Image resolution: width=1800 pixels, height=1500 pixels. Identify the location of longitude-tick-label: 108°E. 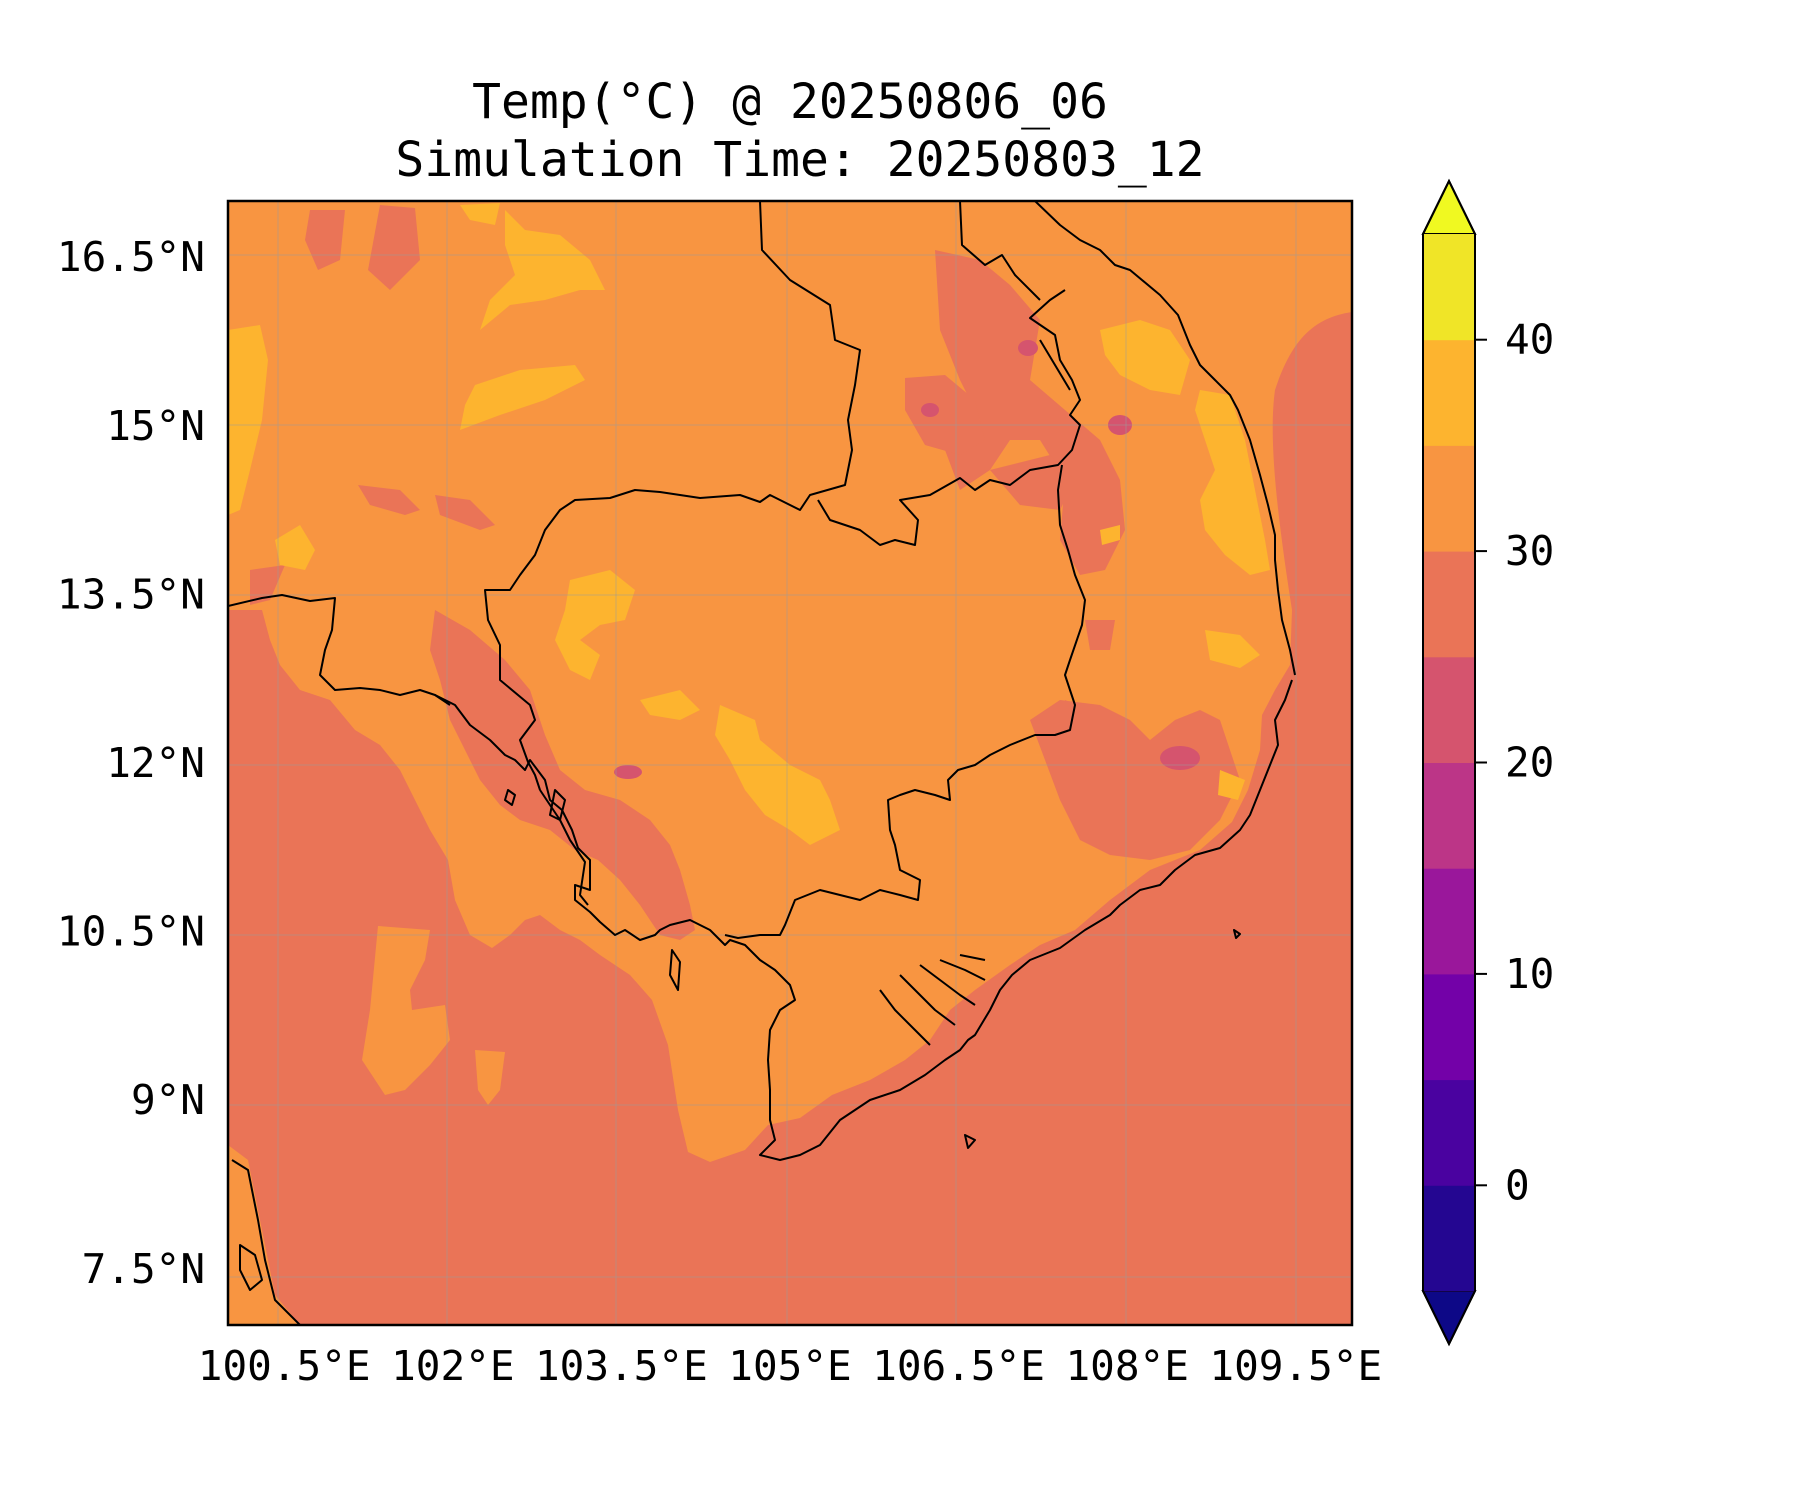
(1126, 1366).